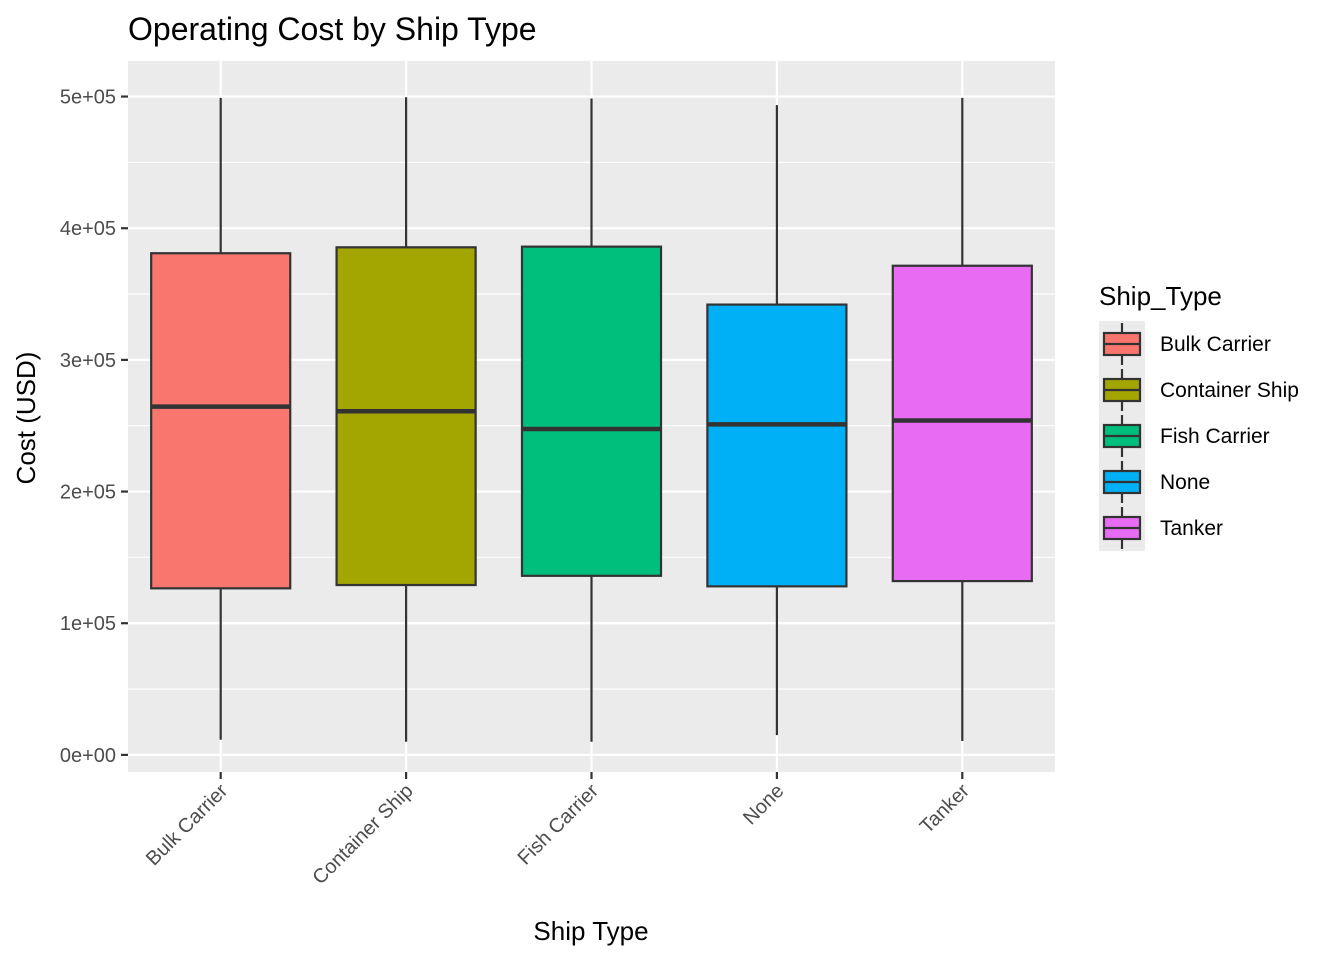  I want to click on legend-item-none: None, so click(1156, 482).